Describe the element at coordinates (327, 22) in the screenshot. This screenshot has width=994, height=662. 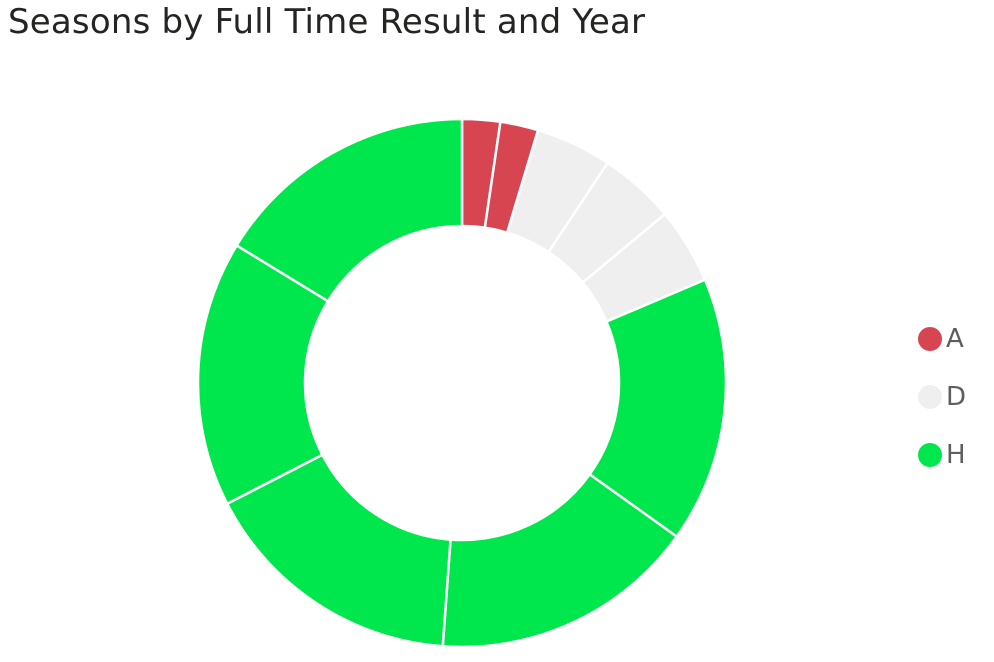
I see `chart-title: Seasons by Full Time Result and Year` at that location.